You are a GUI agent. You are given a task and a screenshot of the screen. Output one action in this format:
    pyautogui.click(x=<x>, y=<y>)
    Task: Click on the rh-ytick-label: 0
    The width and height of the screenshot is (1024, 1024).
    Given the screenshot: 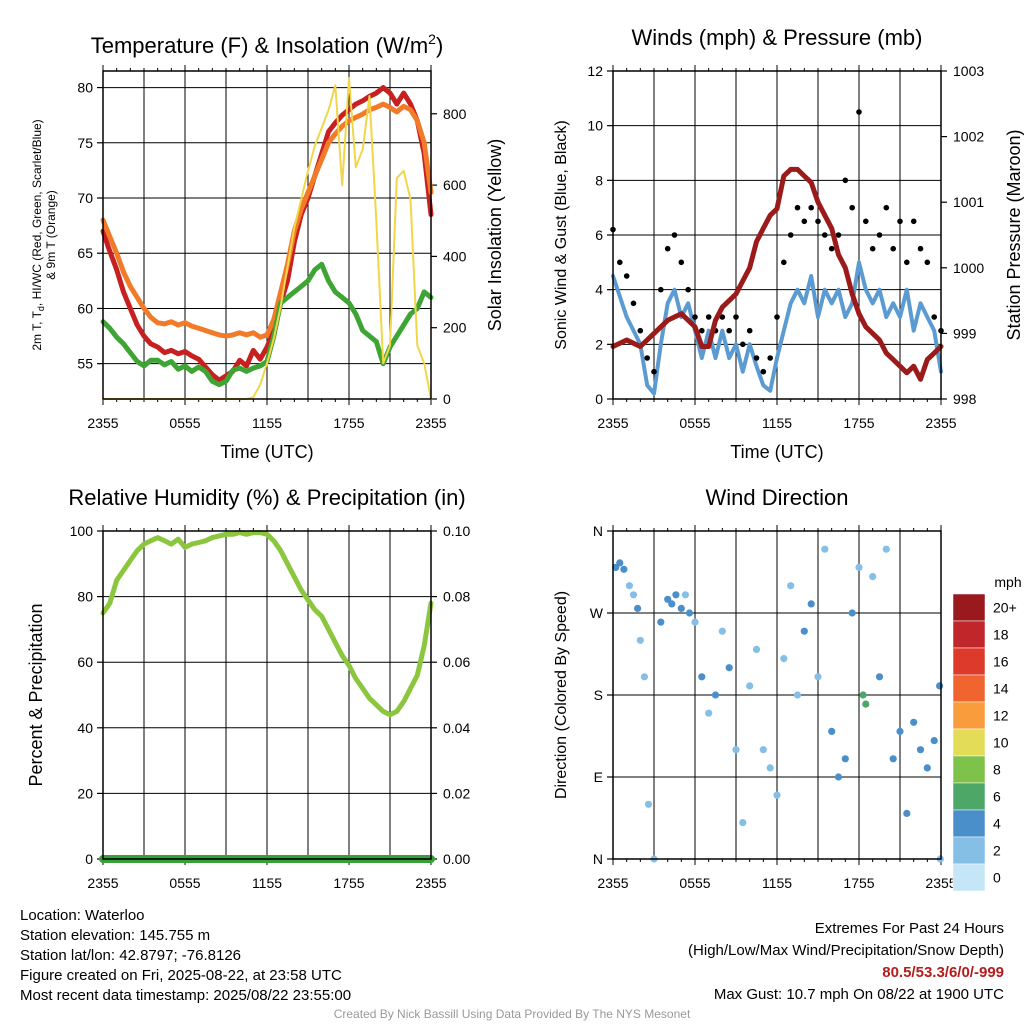 What is the action you would take?
    pyautogui.click(x=89, y=859)
    